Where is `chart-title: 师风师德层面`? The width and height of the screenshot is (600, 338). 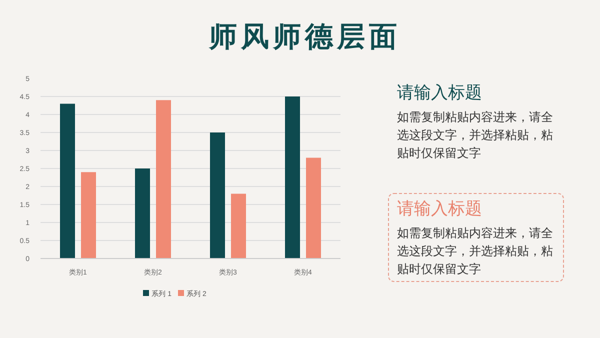 chart-title: 师风师德层面 is located at coordinates (305, 37).